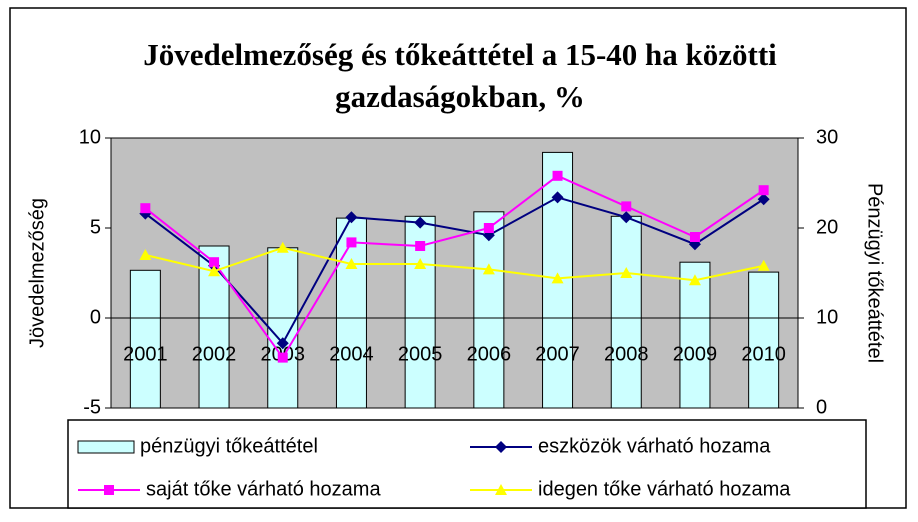 The image size is (918, 522). I want to click on legend-label: saját tőke várható hozama, so click(263, 489).